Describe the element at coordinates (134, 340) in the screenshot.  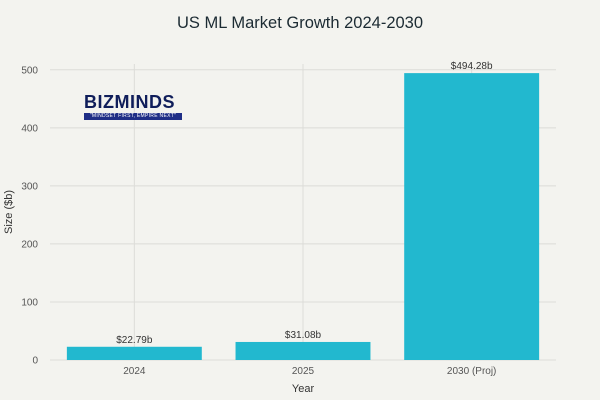
I see `data-label: $22.79b` at that location.